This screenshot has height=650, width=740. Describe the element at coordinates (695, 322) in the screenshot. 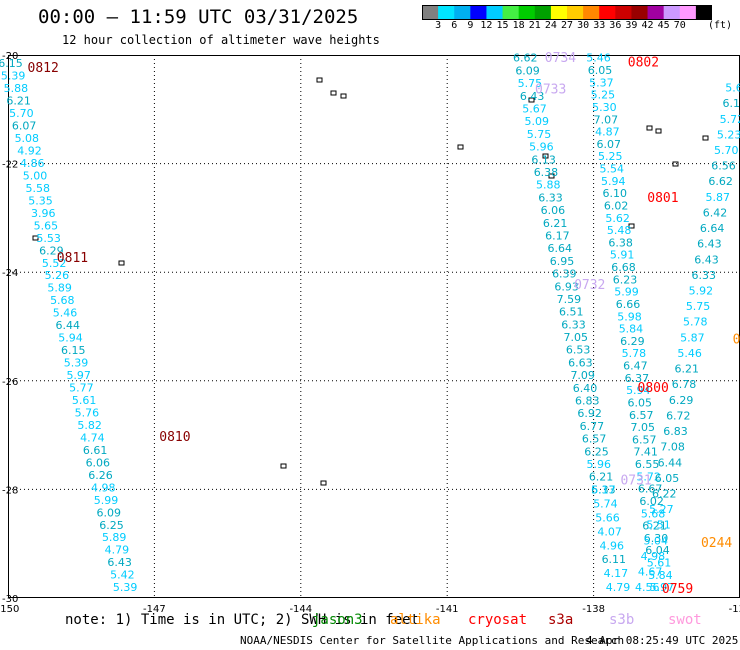

I see `wave-height-label: 5.78` at that location.